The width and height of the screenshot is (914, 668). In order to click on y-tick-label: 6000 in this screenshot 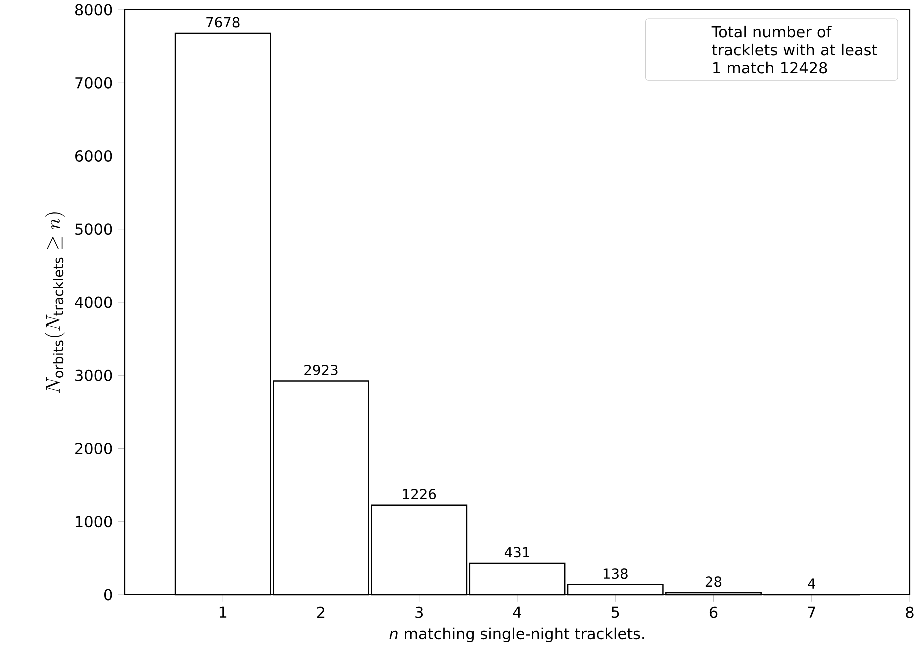, I will do `click(94, 156)`.